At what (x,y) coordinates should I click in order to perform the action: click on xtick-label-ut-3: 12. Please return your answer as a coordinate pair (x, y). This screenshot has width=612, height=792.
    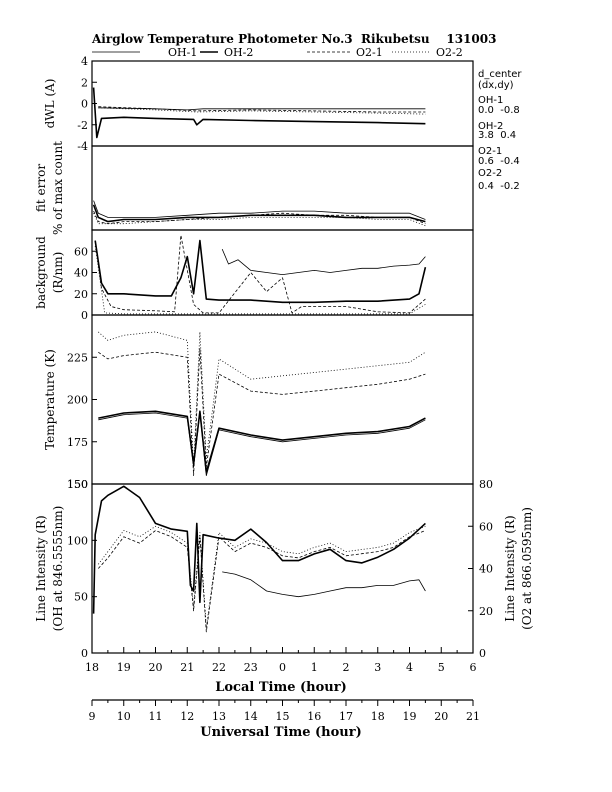
    Looking at the image, I should click on (187, 716).